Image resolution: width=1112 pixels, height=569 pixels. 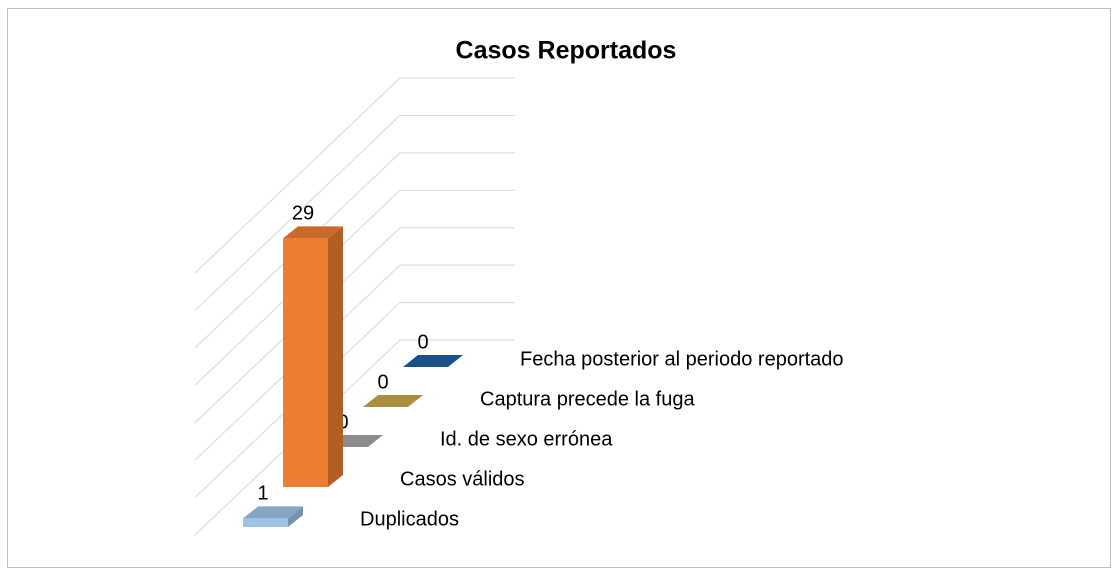 I want to click on category-label: Fecha posterior al periodo reportado, so click(x=682, y=359).